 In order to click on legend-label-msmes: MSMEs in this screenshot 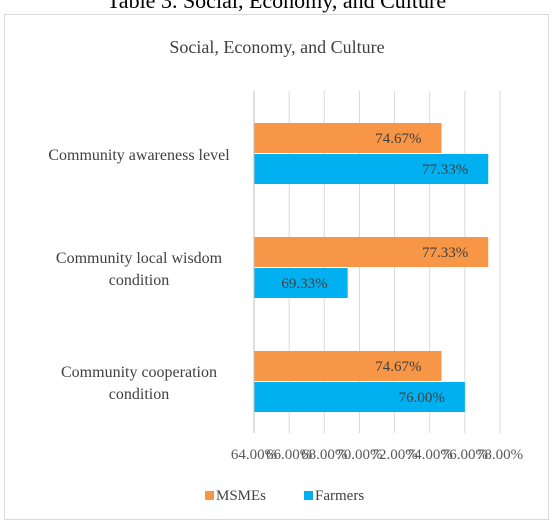, I will do `click(241, 496)`.